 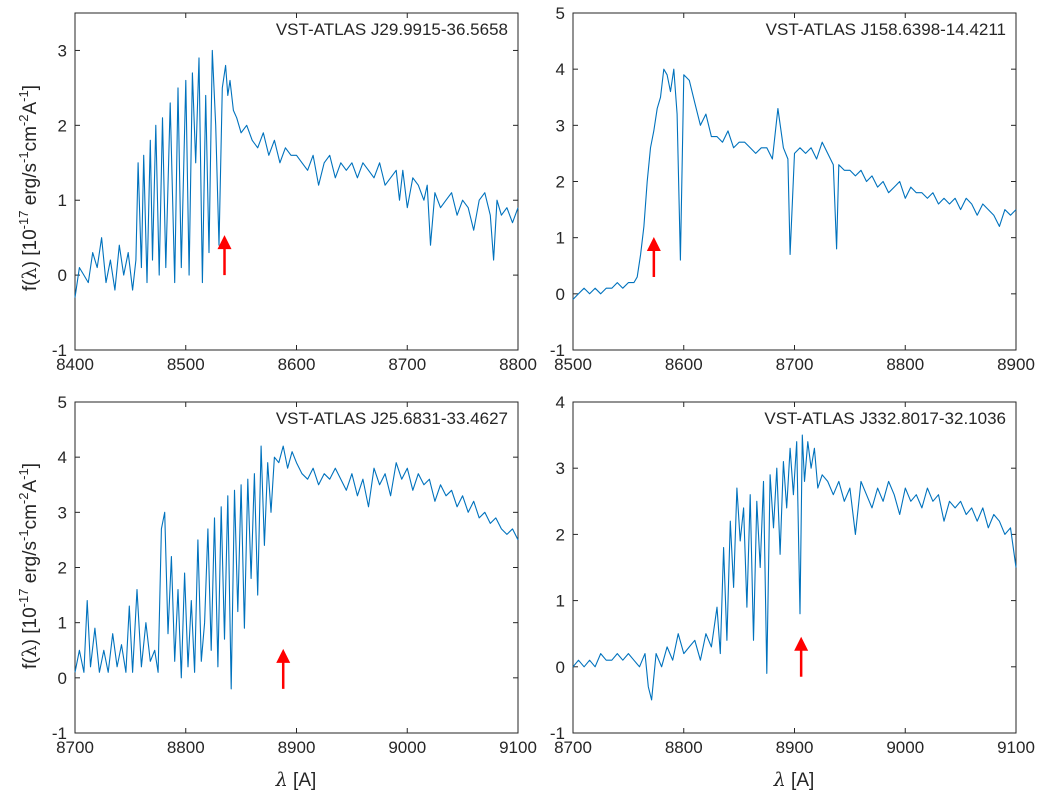 I want to click on x-axis-label-right: λ [A], so click(x=794, y=780).